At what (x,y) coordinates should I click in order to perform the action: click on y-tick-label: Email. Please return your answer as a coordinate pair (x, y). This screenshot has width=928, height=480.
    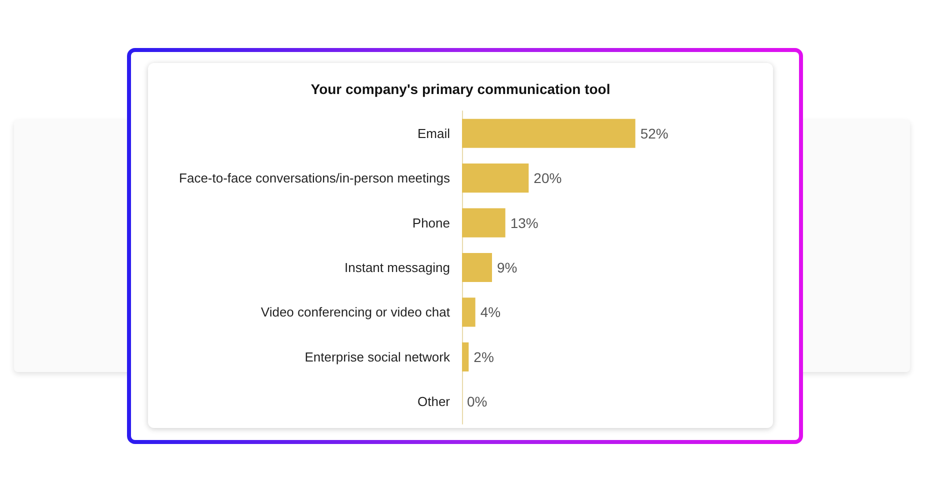
    Looking at the image, I should click on (433, 133).